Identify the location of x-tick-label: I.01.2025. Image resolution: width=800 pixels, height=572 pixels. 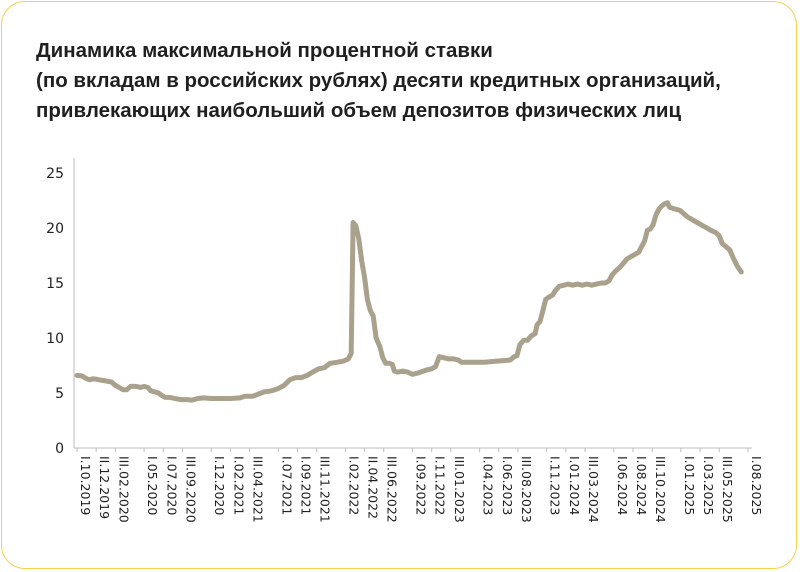
(689, 485).